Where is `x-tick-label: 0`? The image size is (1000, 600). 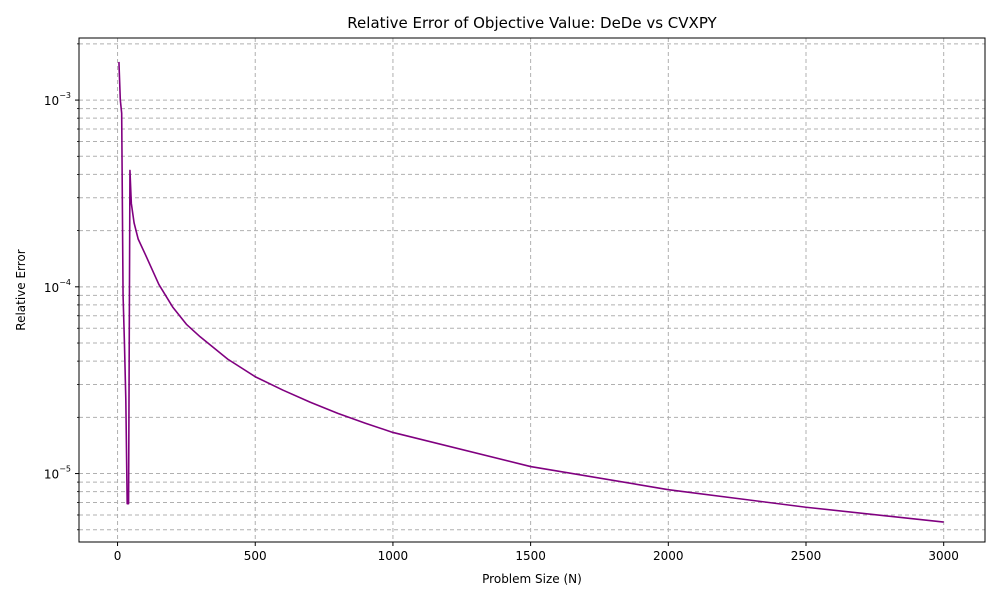
x-tick-label: 0 is located at coordinates (118, 556).